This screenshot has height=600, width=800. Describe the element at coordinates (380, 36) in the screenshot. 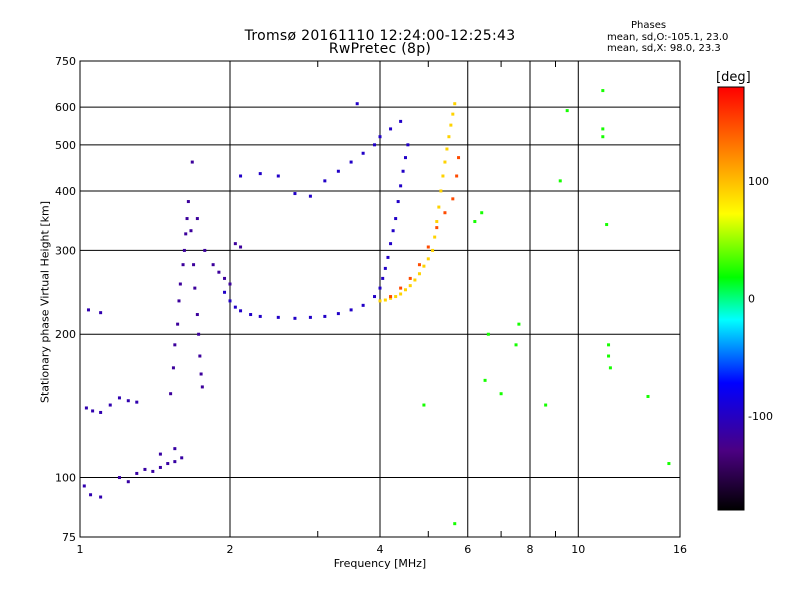

I see `chart-title: Tromsø 20161110 12:24:00-12:25:43` at that location.